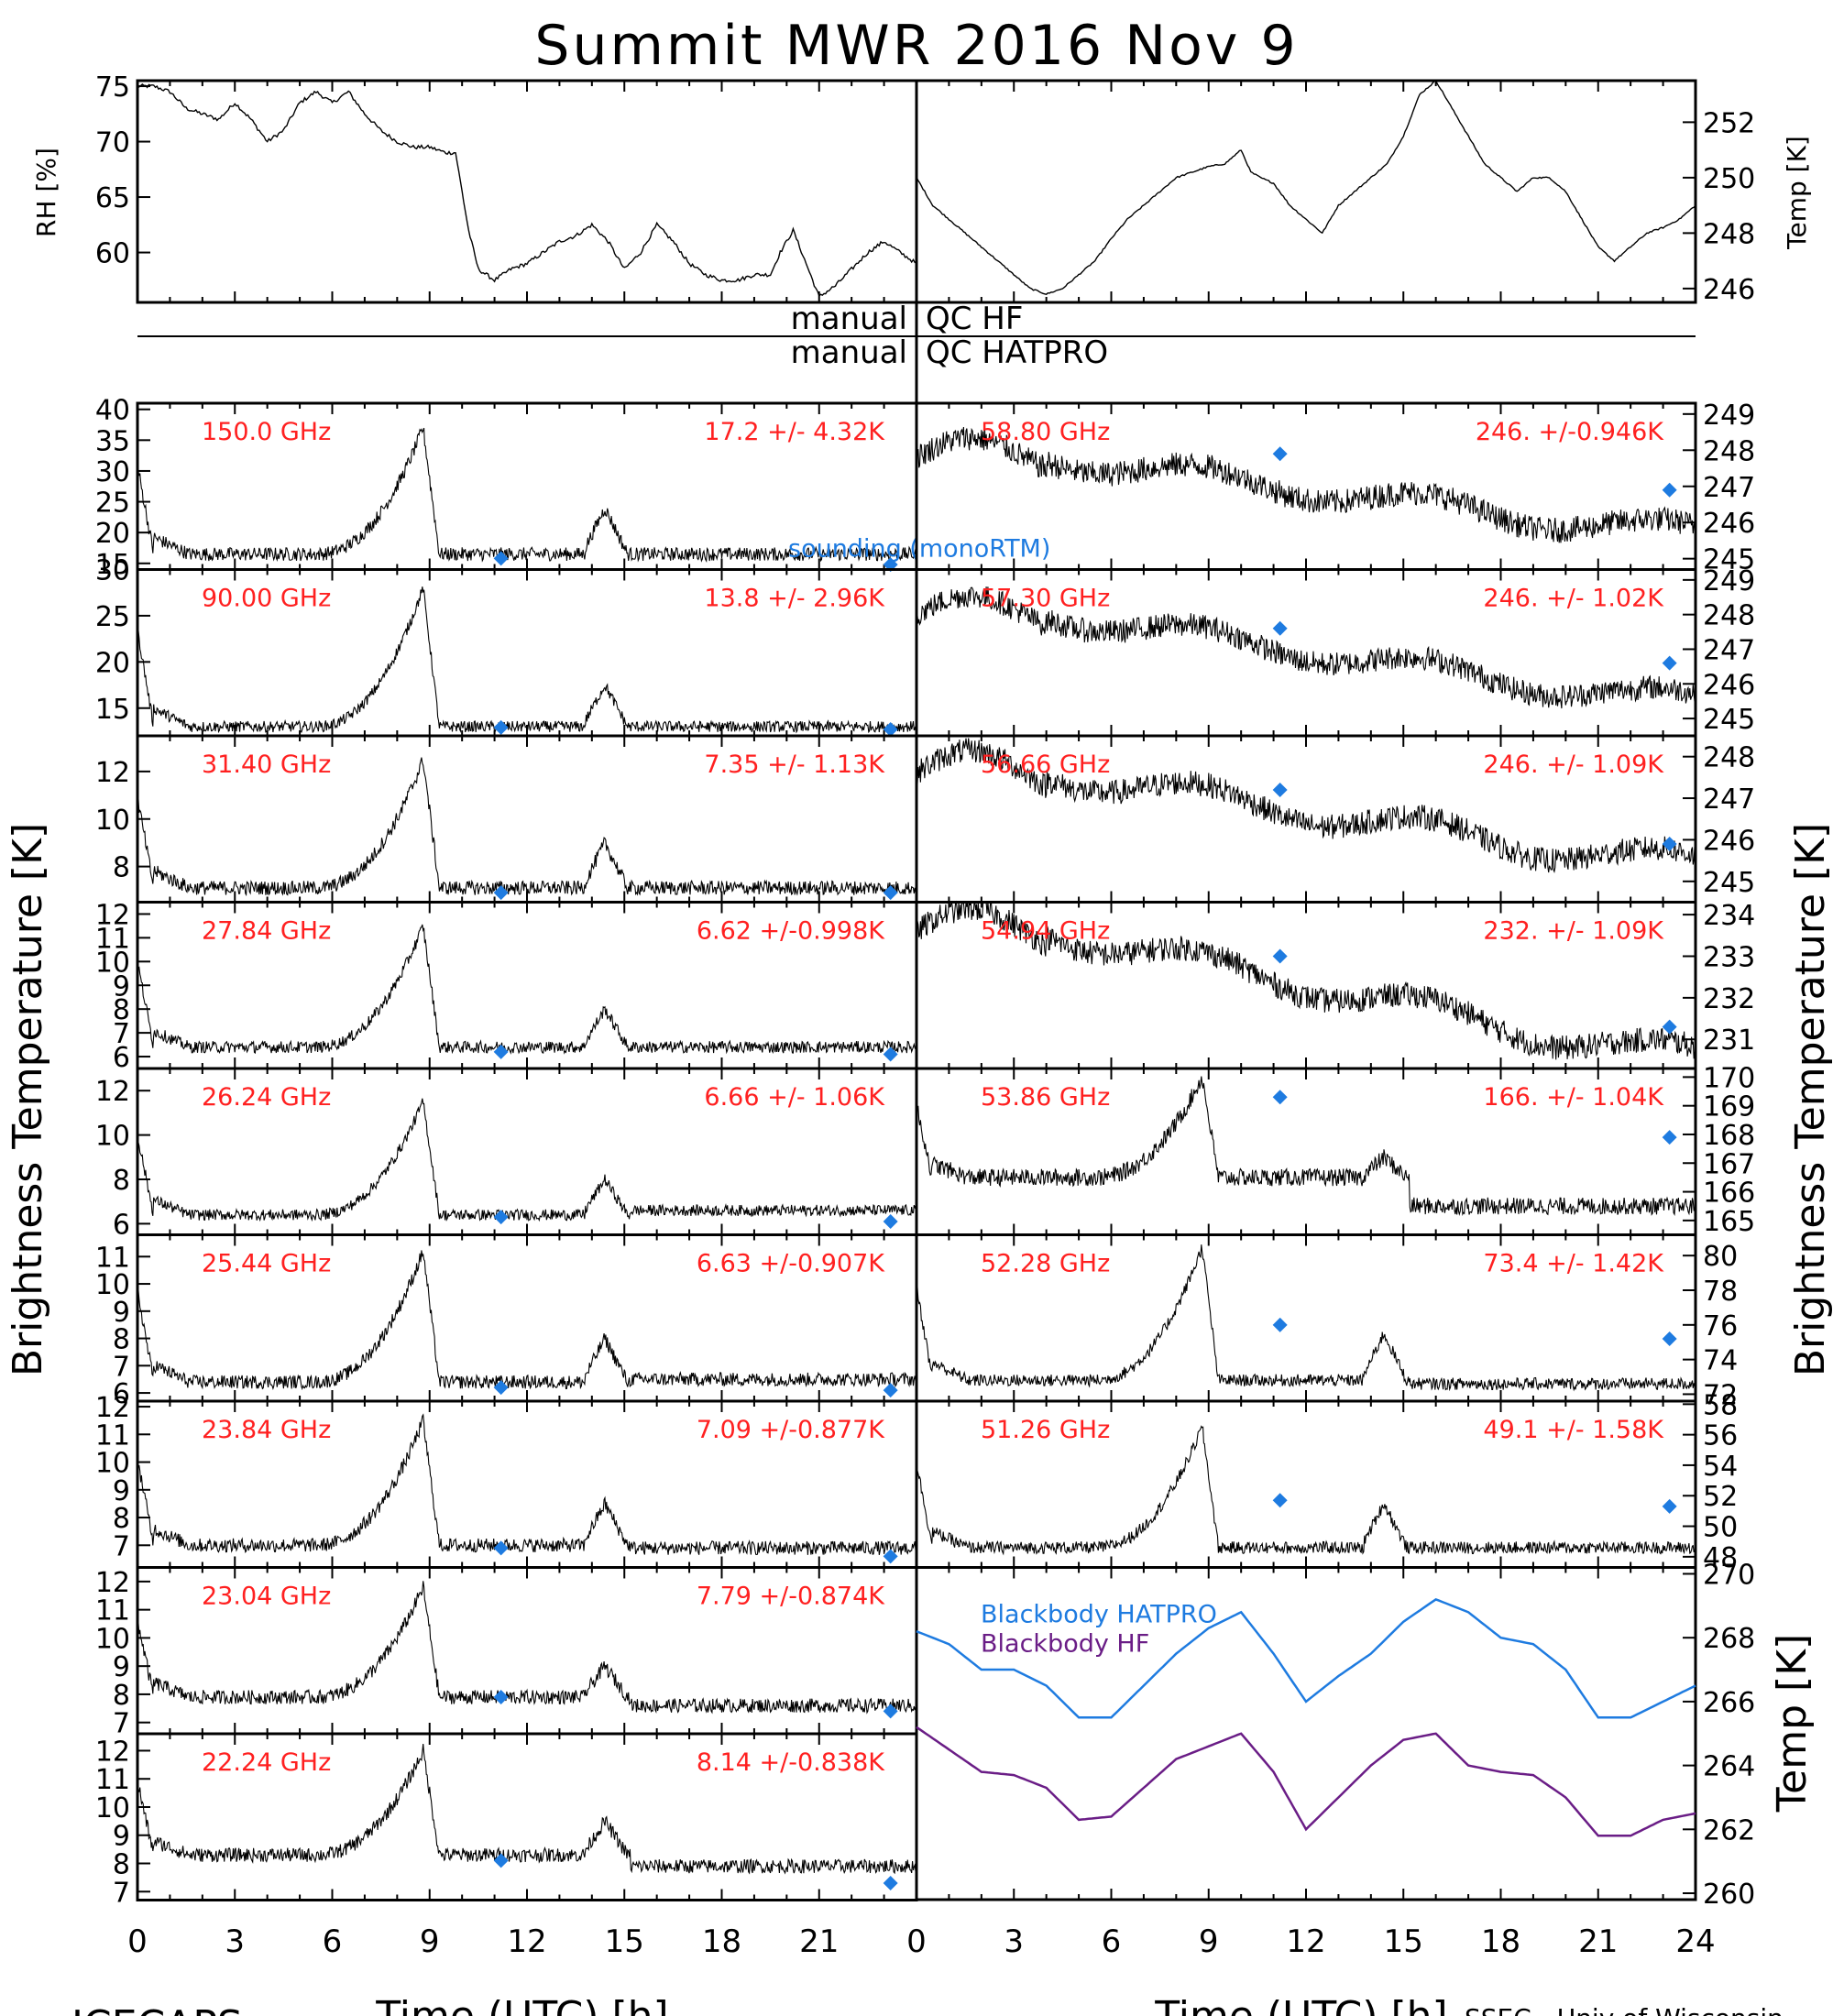 The width and height of the screenshot is (1833, 2016). What do you see at coordinates (112, 1639) in the screenshot?
I see `y-tick-label: 10` at bounding box center [112, 1639].